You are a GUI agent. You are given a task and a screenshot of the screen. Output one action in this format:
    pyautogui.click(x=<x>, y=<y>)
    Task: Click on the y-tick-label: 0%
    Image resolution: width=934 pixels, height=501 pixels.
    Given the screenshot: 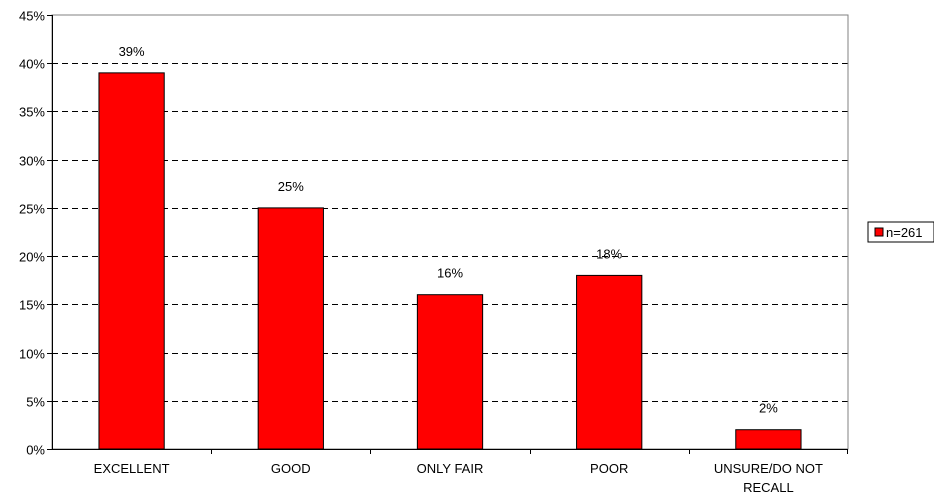 What is the action you would take?
    pyautogui.click(x=35, y=450)
    